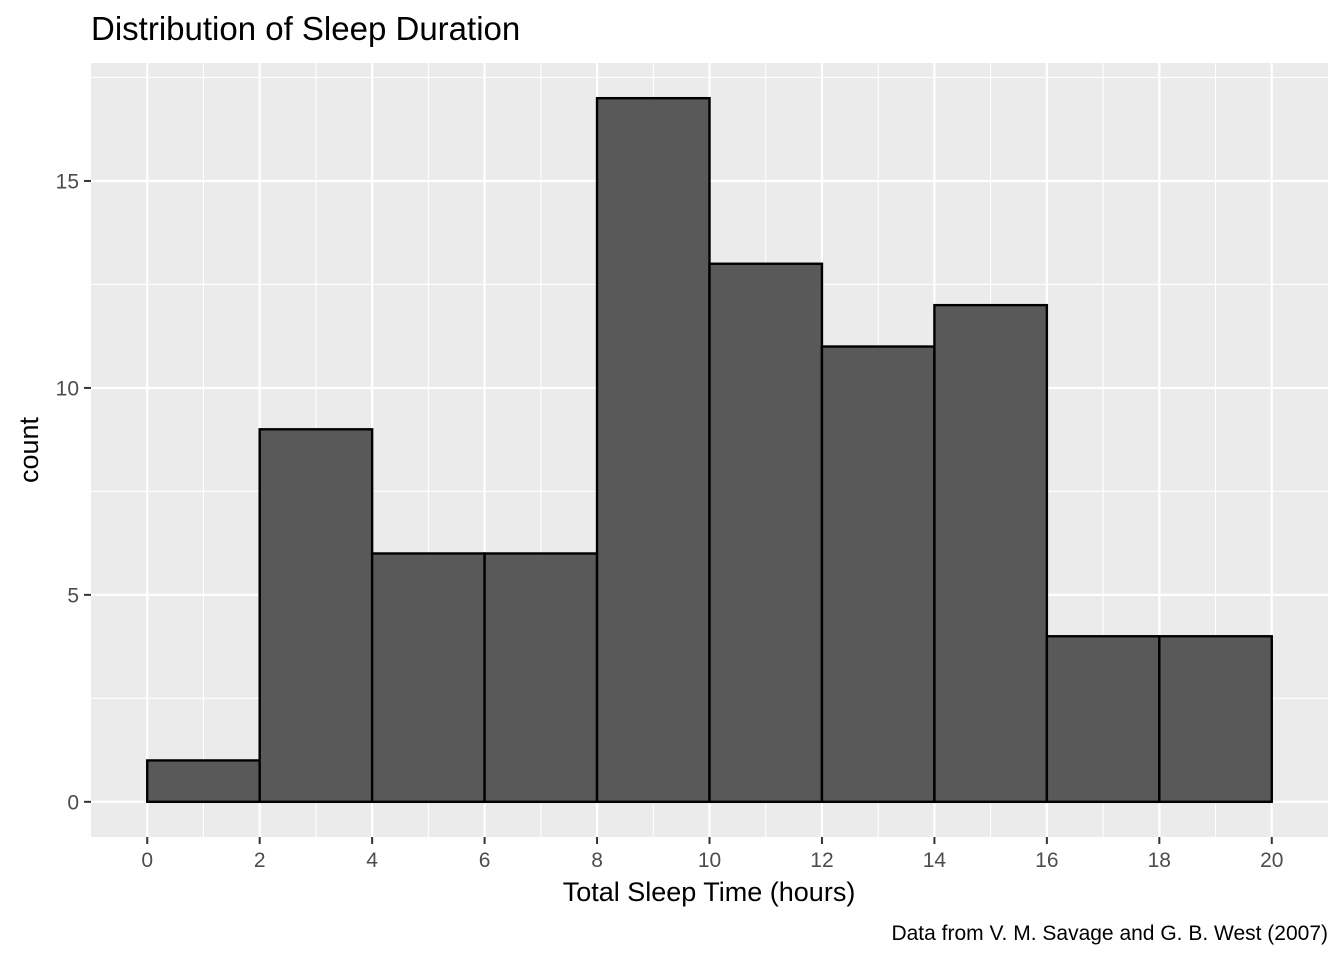 Image resolution: width=1344 pixels, height=960 pixels. Describe the element at coordinates (73, 802) in the screenshot. I see `y-tick-label: 0` at that location.